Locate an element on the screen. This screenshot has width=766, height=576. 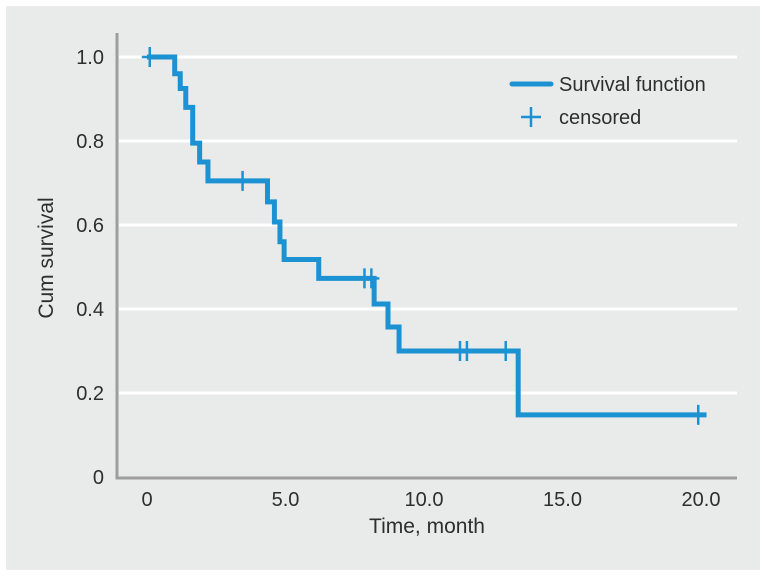
legend-label-censored: censored is located at coordinates (600, 118).